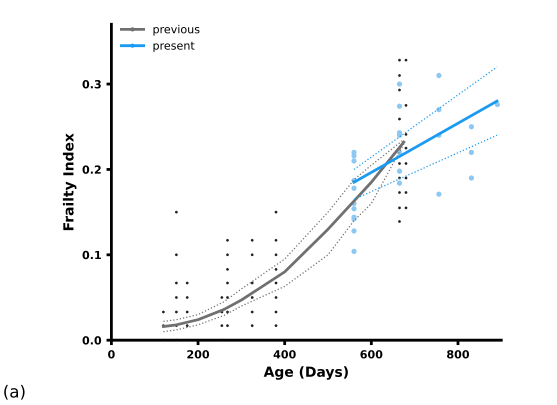  Describe the element at coordinates (177, 30) in the screenshot. I see `legend-label: previous` at that location.